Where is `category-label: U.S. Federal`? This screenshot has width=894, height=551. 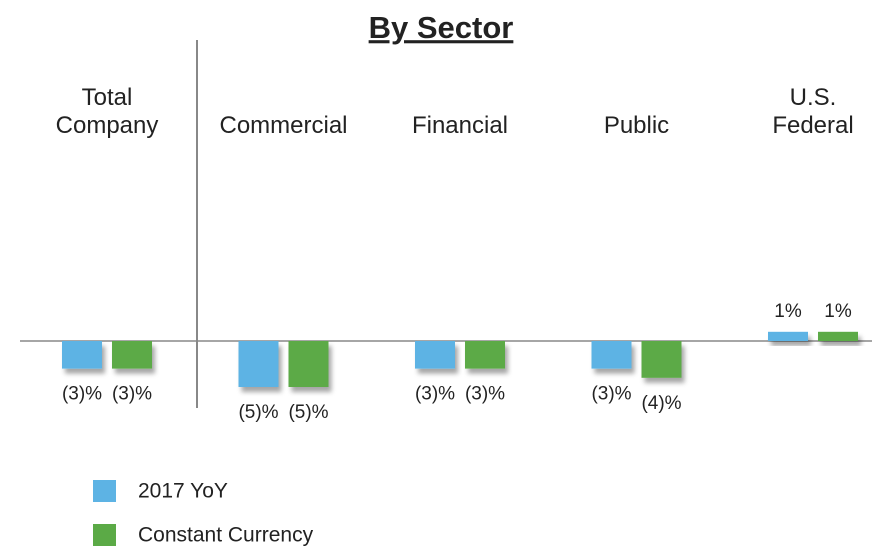
category-label: U.S. Federal is located at coordinates (813, 111).